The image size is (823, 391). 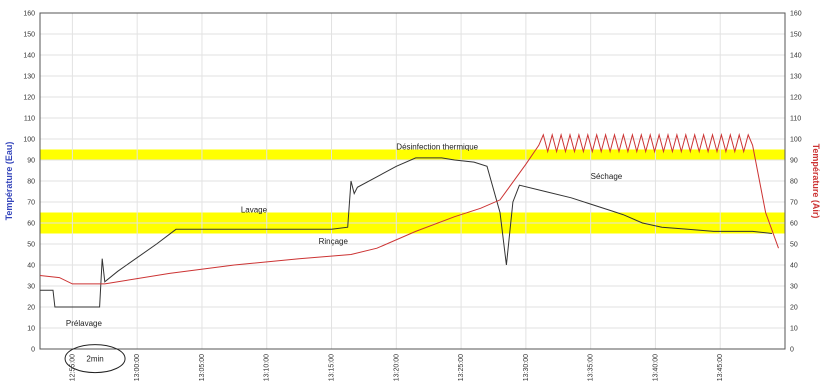 What do you see at coordinates (29, 77) in the screenshot?
I see `y-tick-left-130: 130` at bounding box center [29, 77].